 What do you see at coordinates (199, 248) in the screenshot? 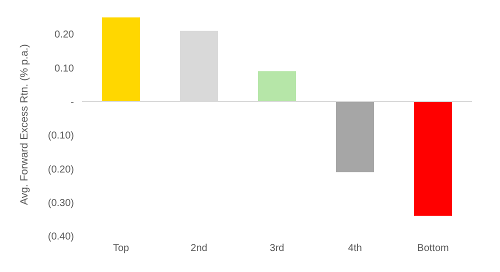
I see `x-tick-label: 2nd` at bounding box center [199, 248].